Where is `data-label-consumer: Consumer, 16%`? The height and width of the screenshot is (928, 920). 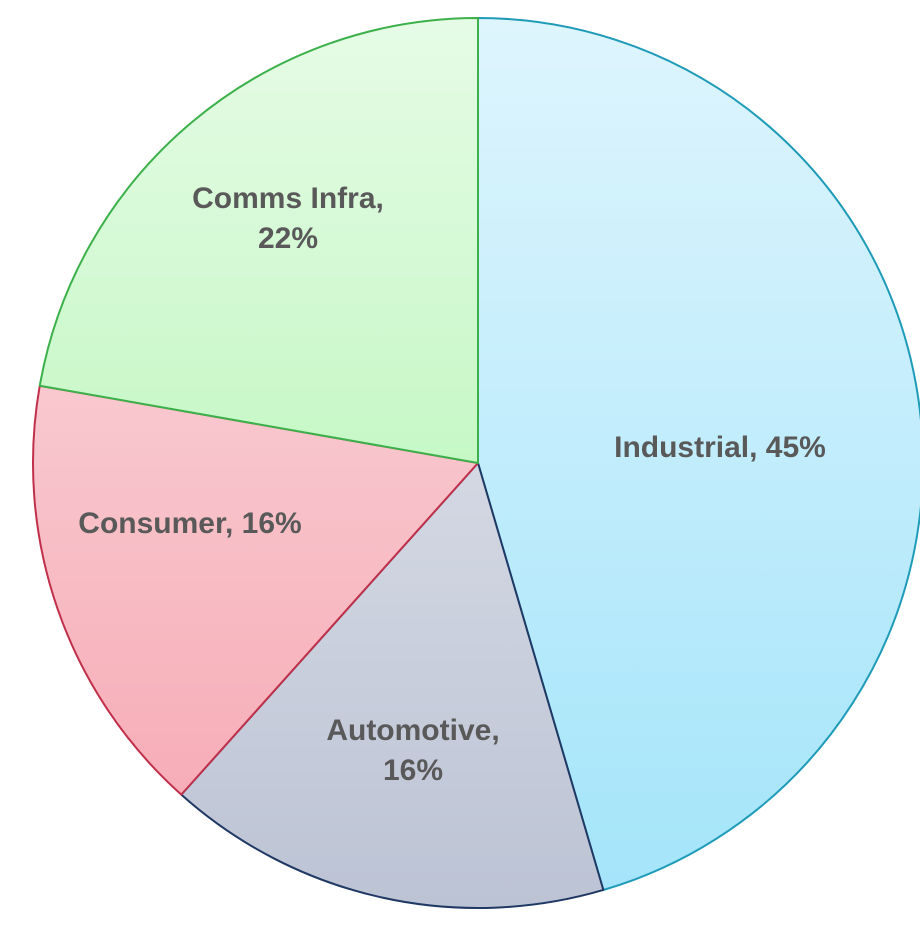
data-label-consumer: Consumer, 16% is located at coordinates (189, 523).